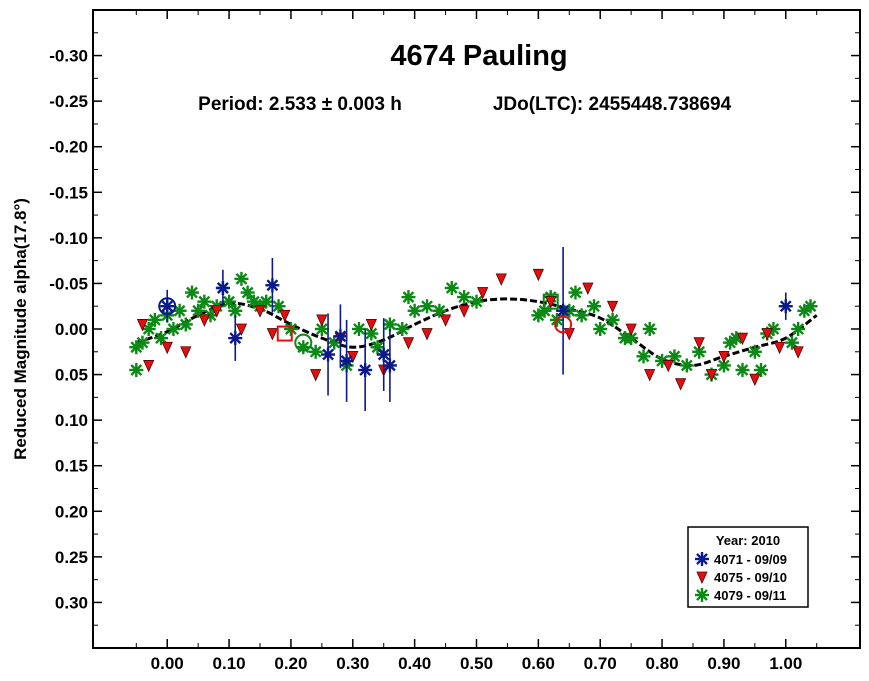  What do you see at coordinates (600, 663) in the screenshot?
I see `x-tick-label: 0.70` at bounding box center [600, 663].